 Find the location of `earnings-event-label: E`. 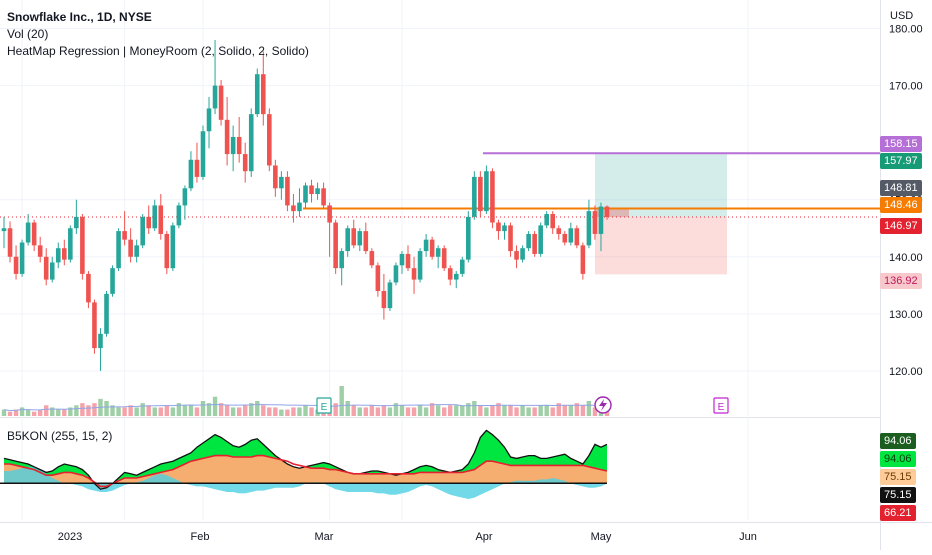

earnings-event-label: E is located at coordinates (721, 407).